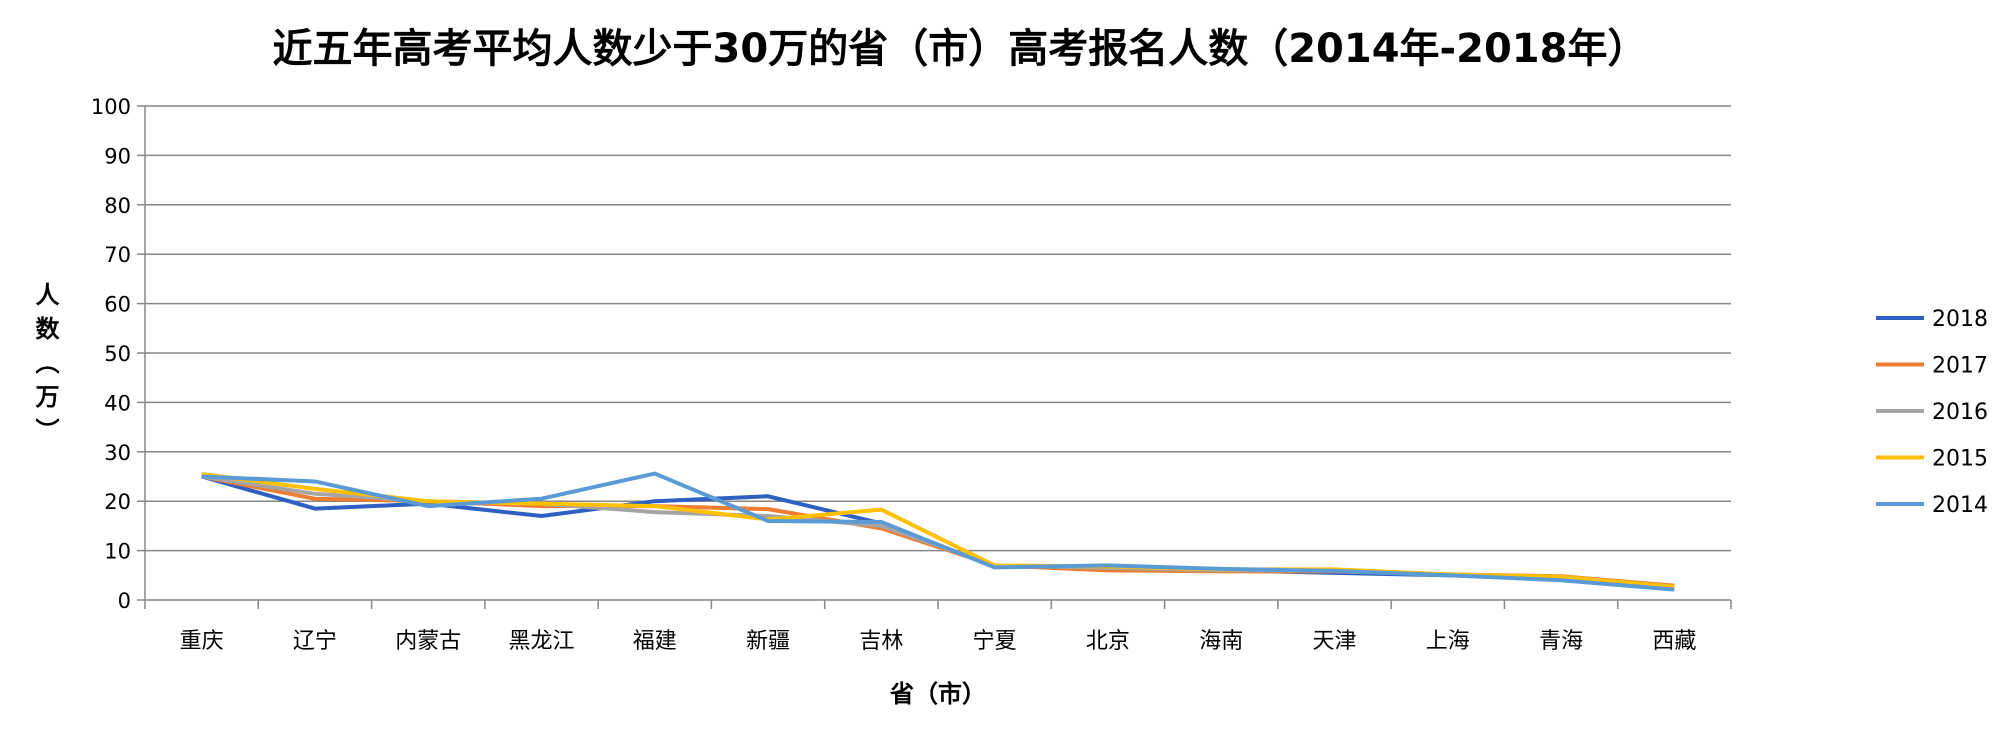 This screenshot has width=2000, height=738. What do you see at coordinates (1960, 412) in the screenshot?
I see `legend-label-2016: 2016` at bounding box center [1960, 412].